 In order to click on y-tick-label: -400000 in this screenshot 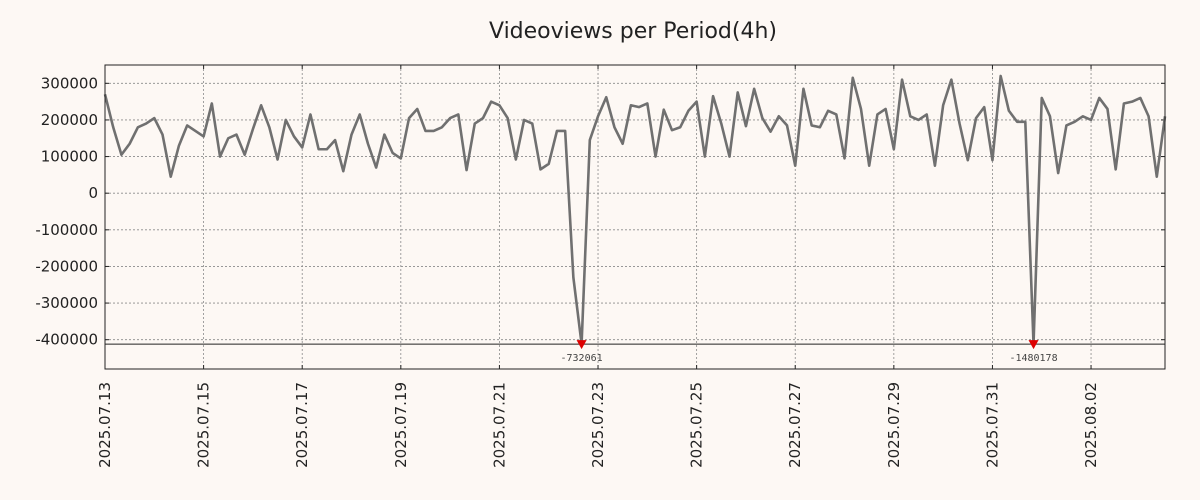, I will do `click(66, 340)`.